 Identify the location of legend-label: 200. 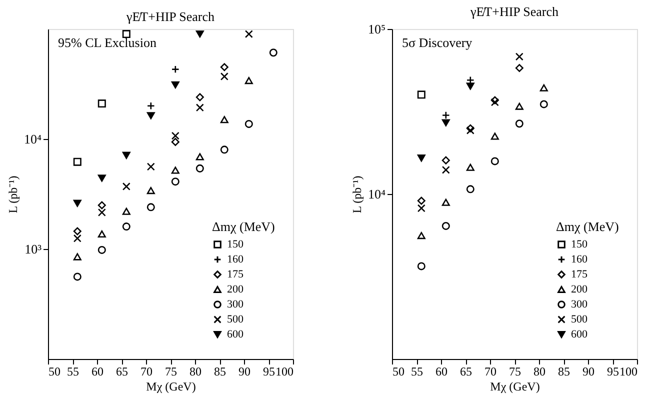
(579, 290).